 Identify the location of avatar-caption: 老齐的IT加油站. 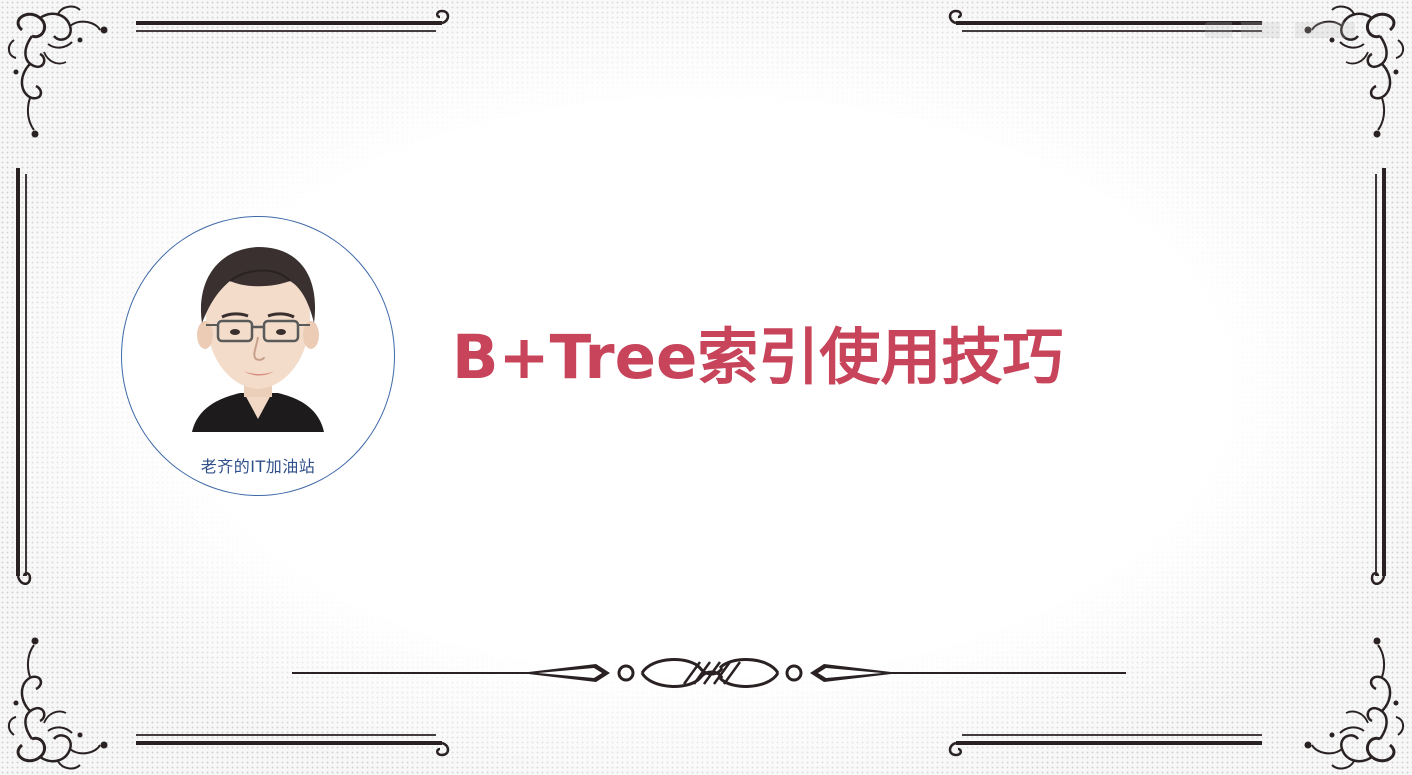
(258, 466).